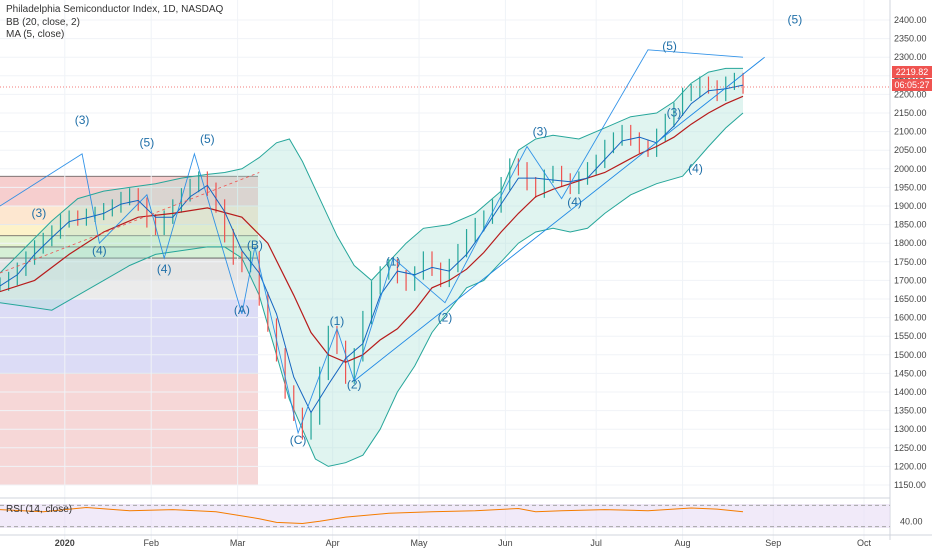 The image size is (932, 550). What do you see at coordinates (773, 543) in the screenshot?
I see `time-tick-label: Sep` at bounding box center [773, 543].